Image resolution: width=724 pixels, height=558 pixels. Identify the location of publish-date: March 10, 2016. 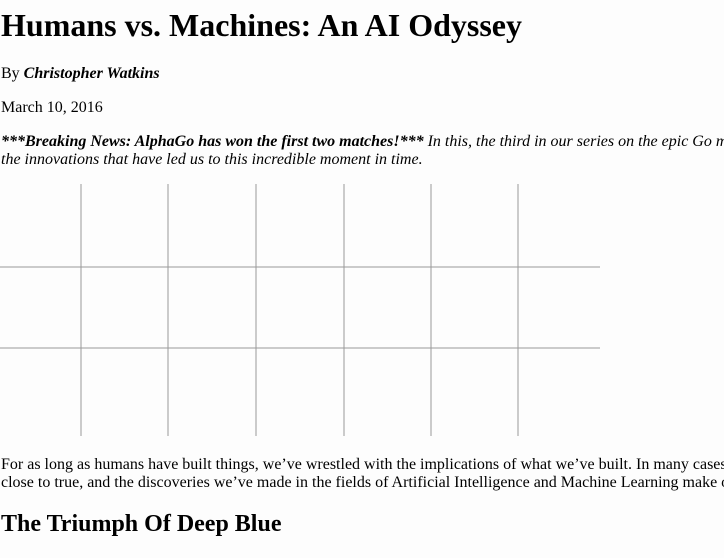
(52, 107).